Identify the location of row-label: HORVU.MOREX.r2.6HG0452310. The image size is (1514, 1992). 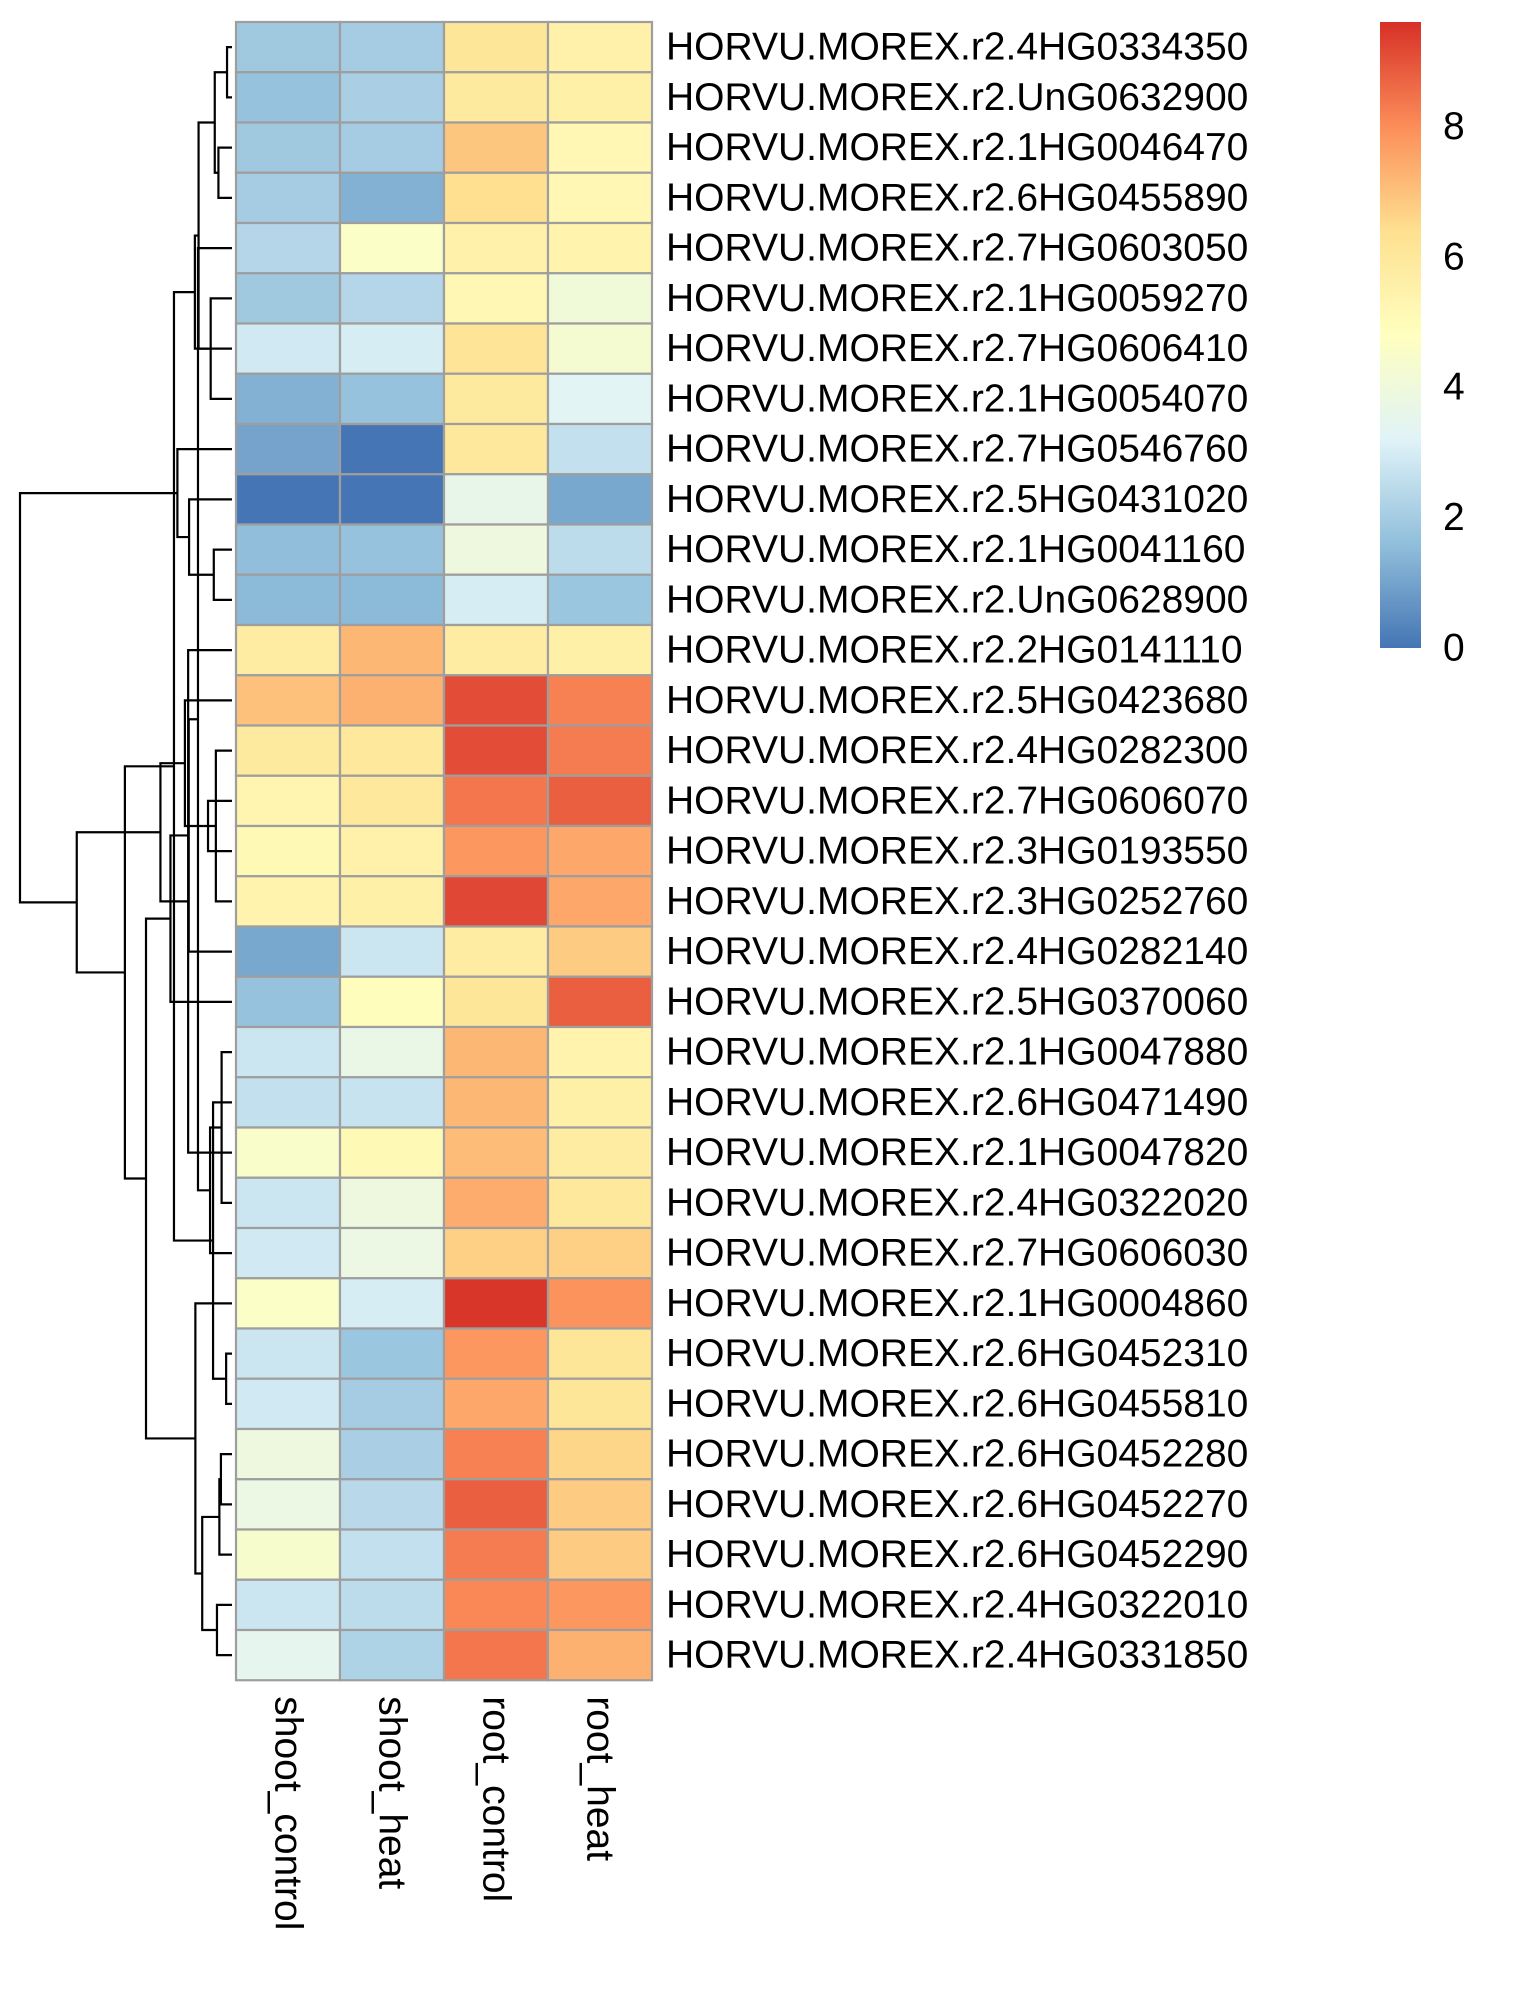
(957, 1353).